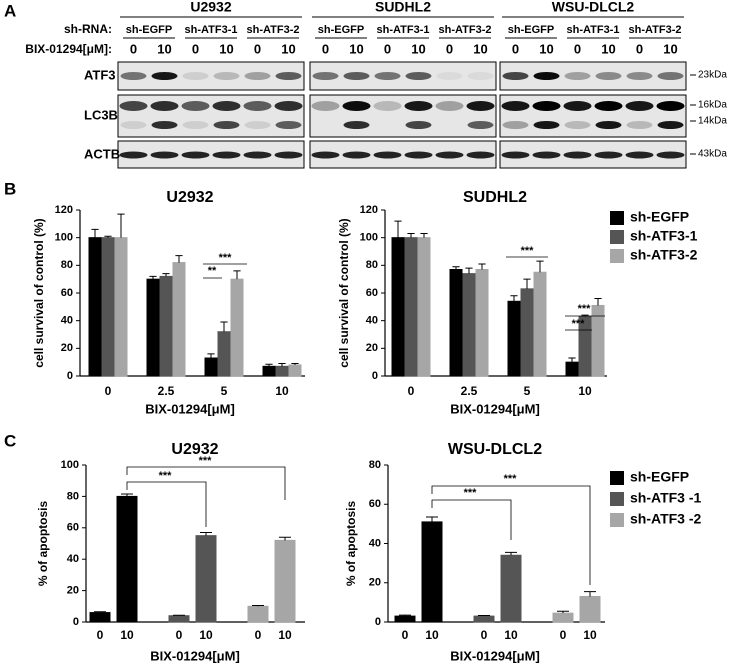 Image resolution: width=729 pixels, height=668 pixels. What do you see at coordinates (593, 7) in the screenshot?
I see `cell-line: WSU-DLCL2` at bounding box center [593, 7].